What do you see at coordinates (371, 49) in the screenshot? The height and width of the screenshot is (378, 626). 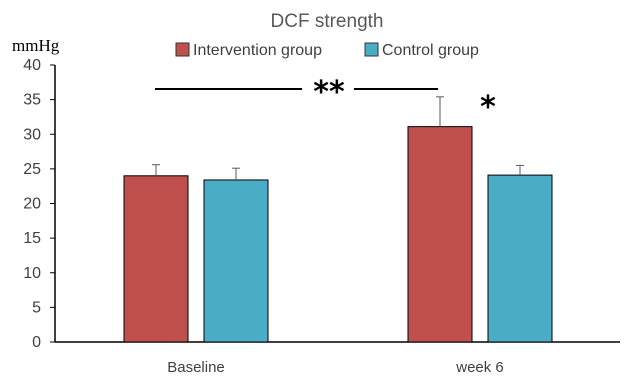 I see `legend-swatch-control` at bounding box center [371, 49].